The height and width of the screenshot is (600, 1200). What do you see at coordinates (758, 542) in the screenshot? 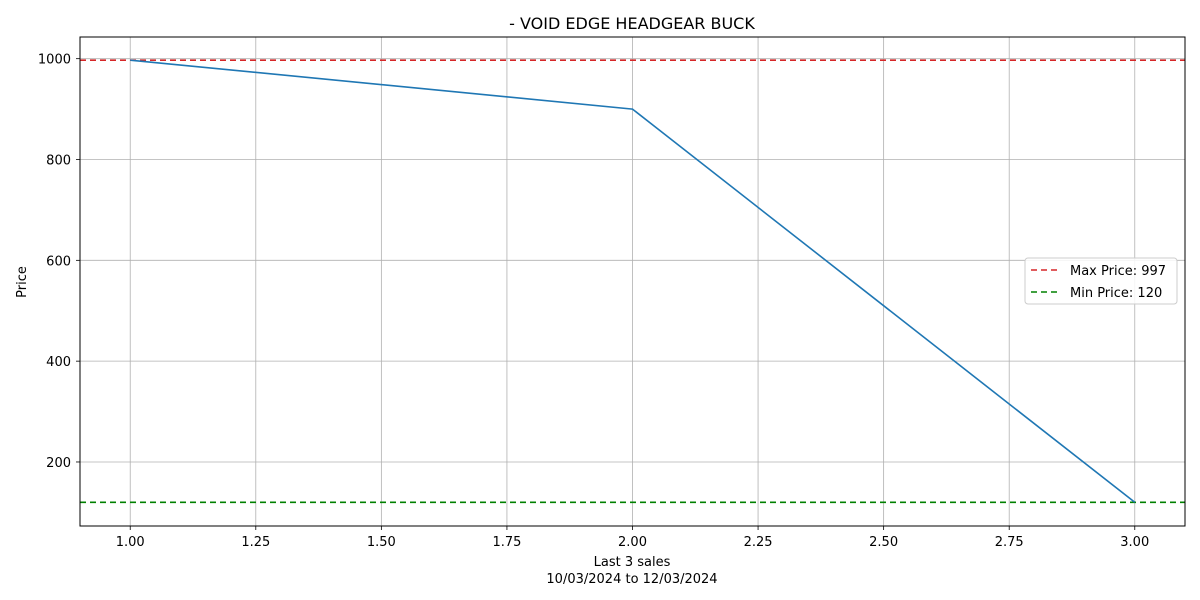
I see `x-tick-label: 2.25` at bounding box center [758, 542].